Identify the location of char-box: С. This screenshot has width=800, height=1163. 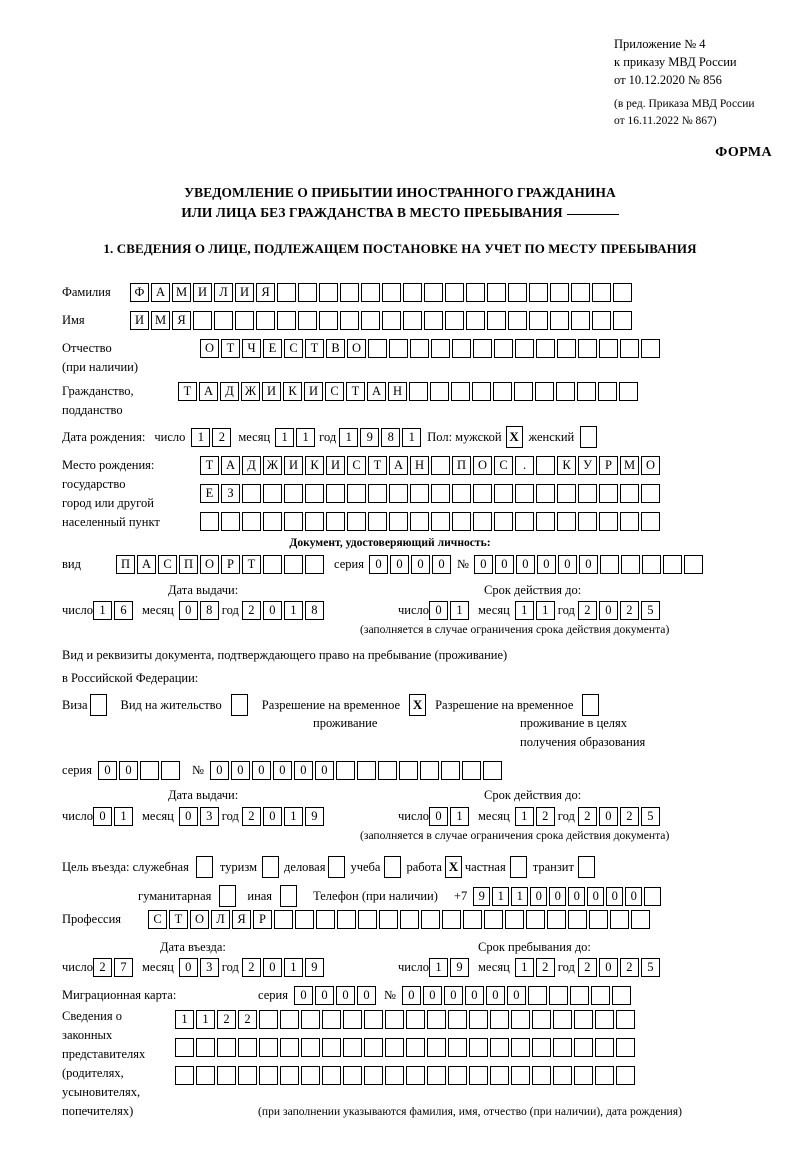
(334, 391).